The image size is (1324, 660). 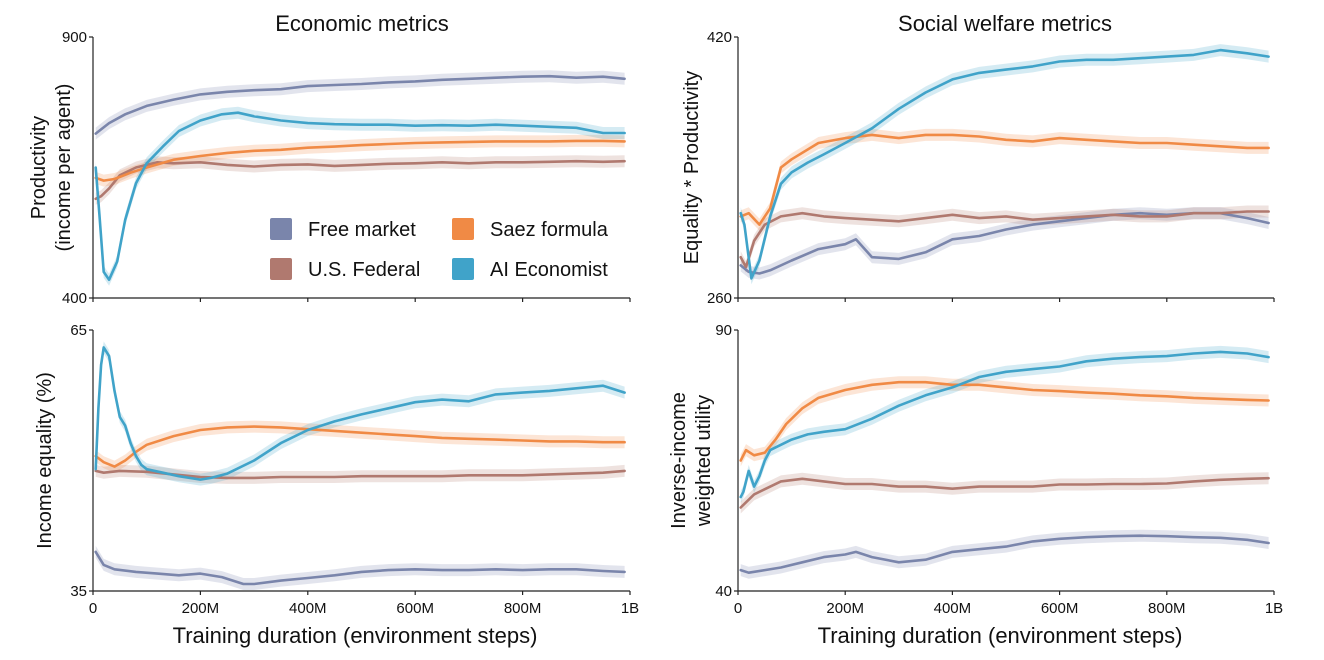 I want to click on legend-label-saez-formula: Saez formula, so click(x=549, y=230).